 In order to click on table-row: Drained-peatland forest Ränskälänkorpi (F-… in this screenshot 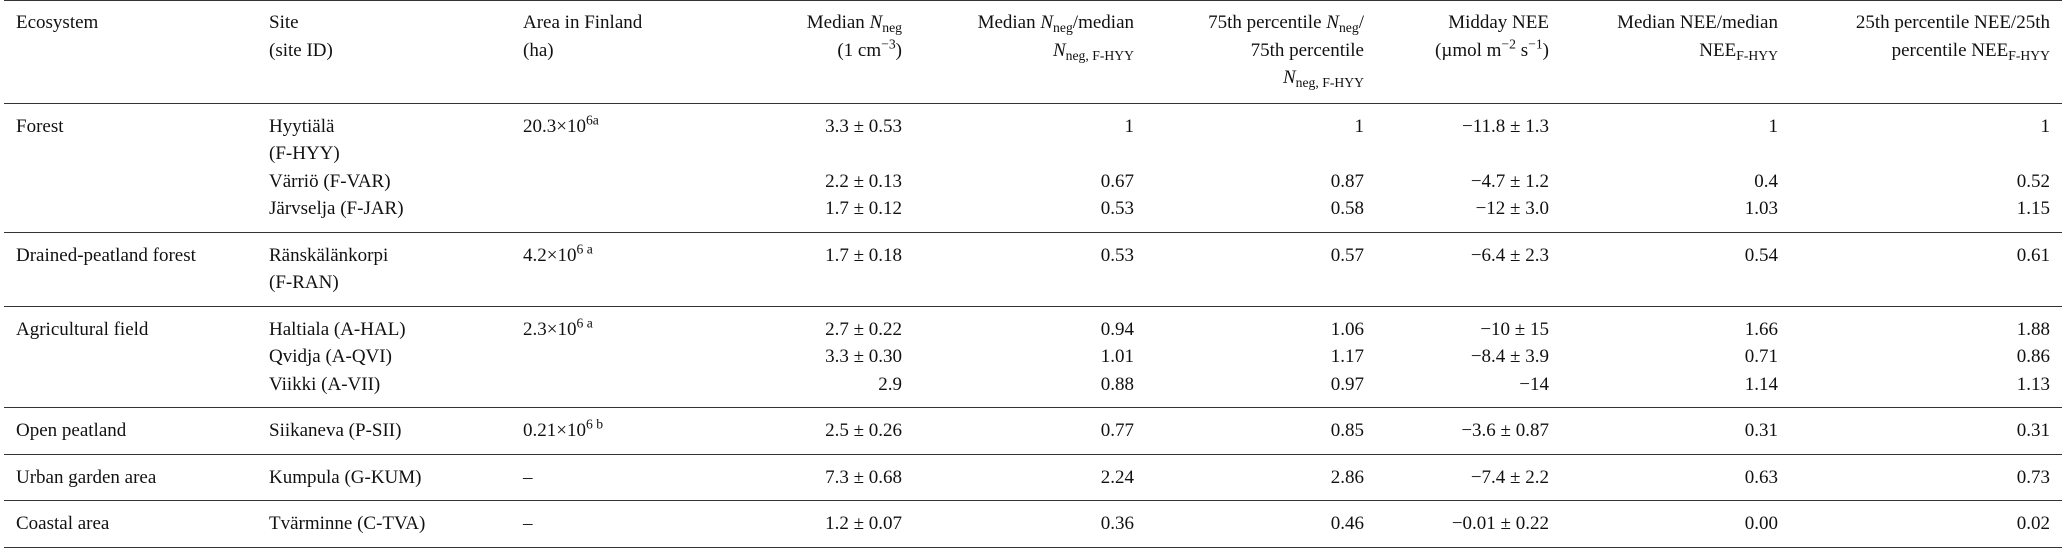, I will do `click(1033, 269)`.